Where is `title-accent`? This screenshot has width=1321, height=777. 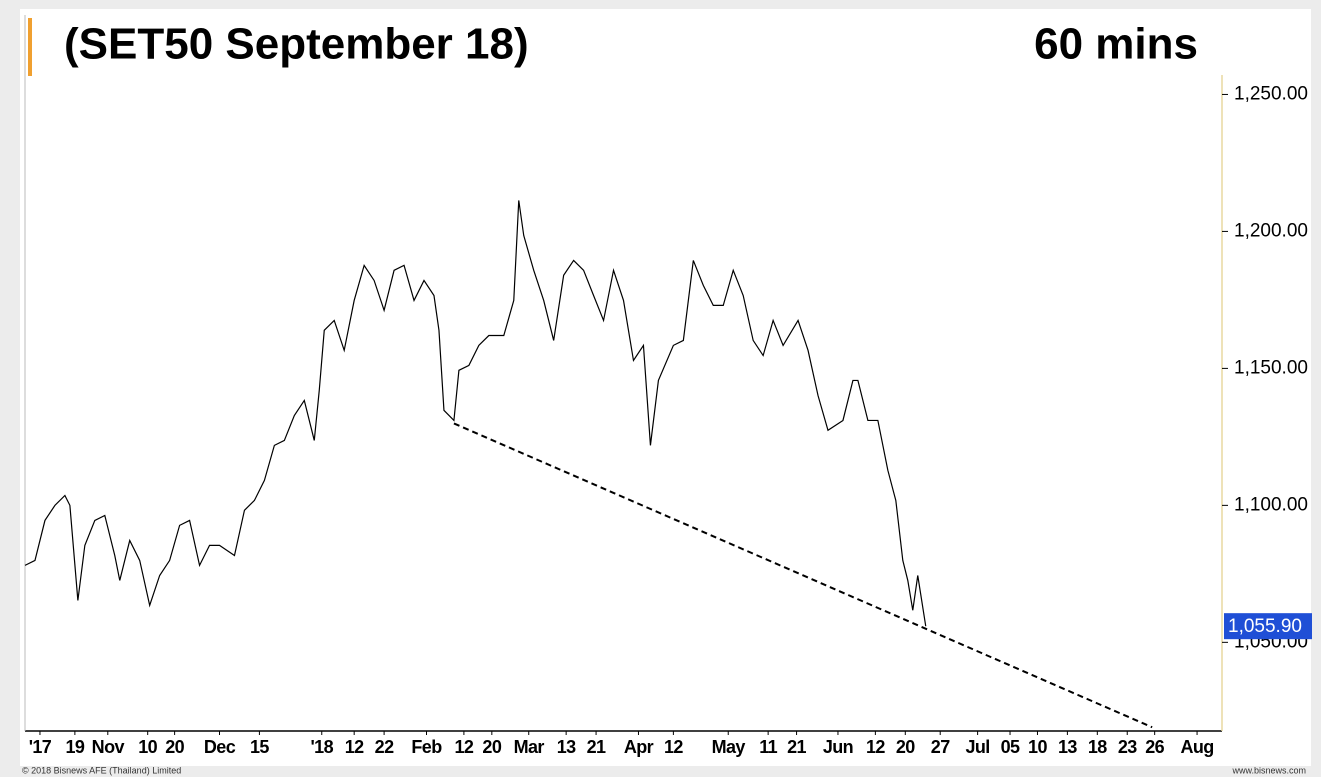
title-accent is located at coordinates (30, 47).